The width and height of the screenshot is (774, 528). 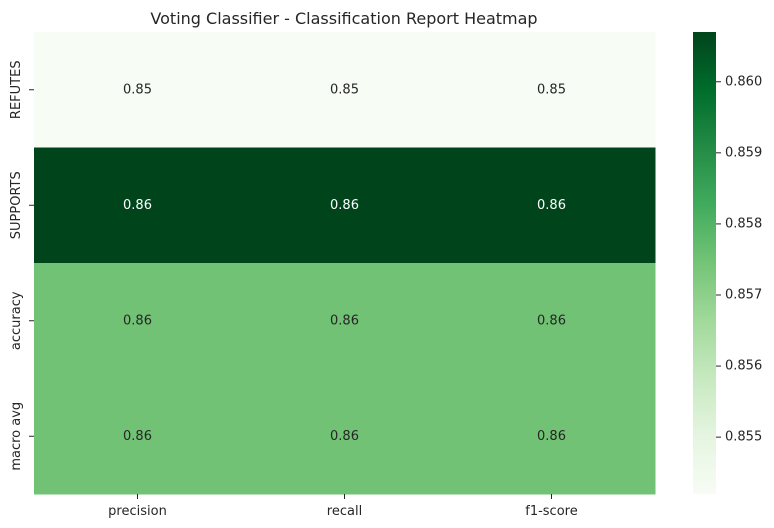 I want to click on x-tick-label: f1-score, so click(x=551, y=511).